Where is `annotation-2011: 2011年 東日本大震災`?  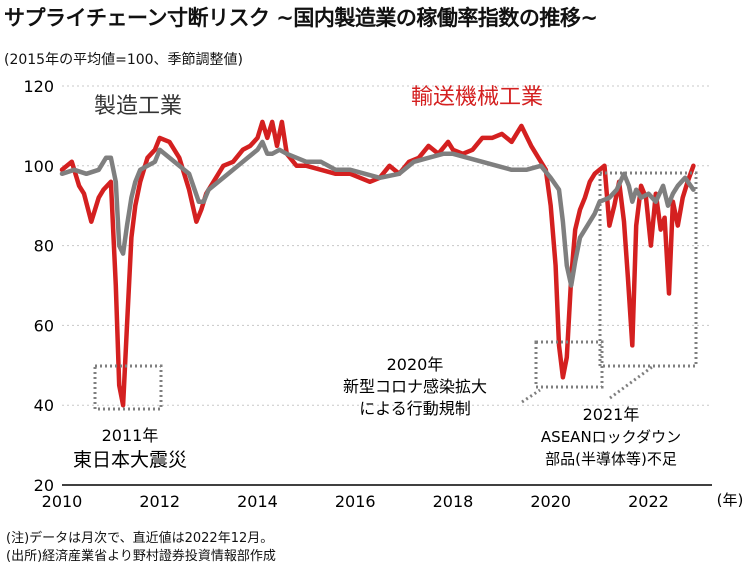
annotation-2011: 2011年 東日本大震災 is located at coordinates (130, 448).